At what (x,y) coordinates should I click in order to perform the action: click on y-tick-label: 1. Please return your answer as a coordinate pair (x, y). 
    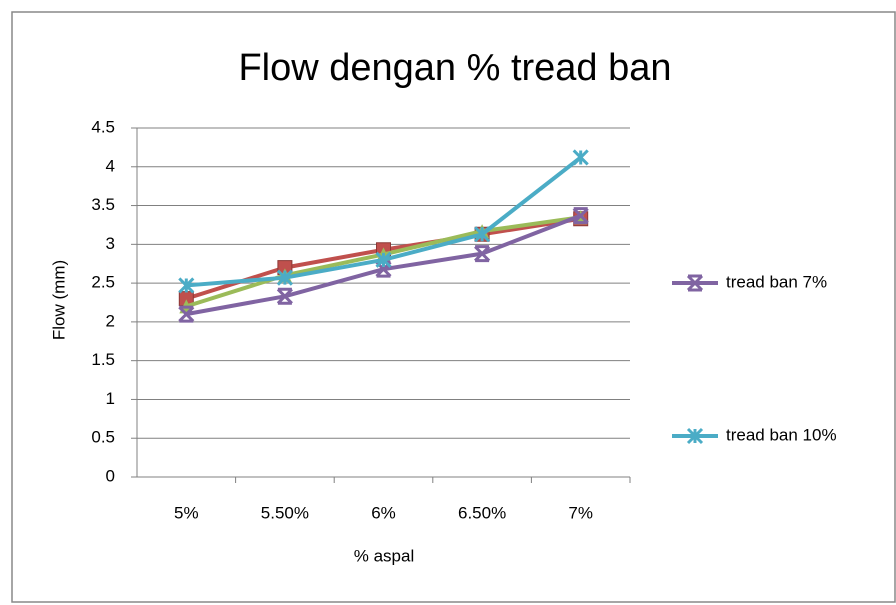
    Looking at the image, I should click on (110, 398).